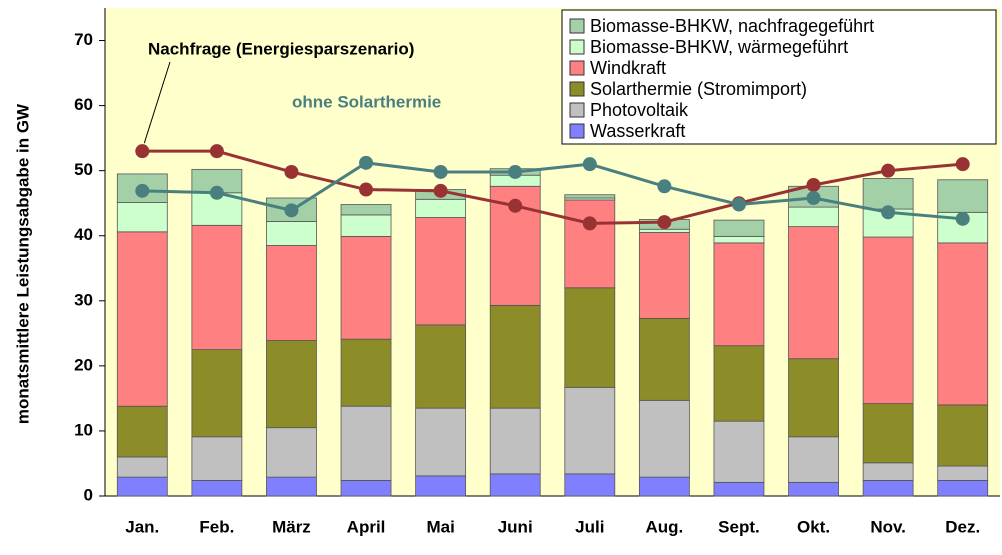  Describe the element at coordinates (589, 526) in the screenshot. I see `x-tick-label: Juli` at that location.